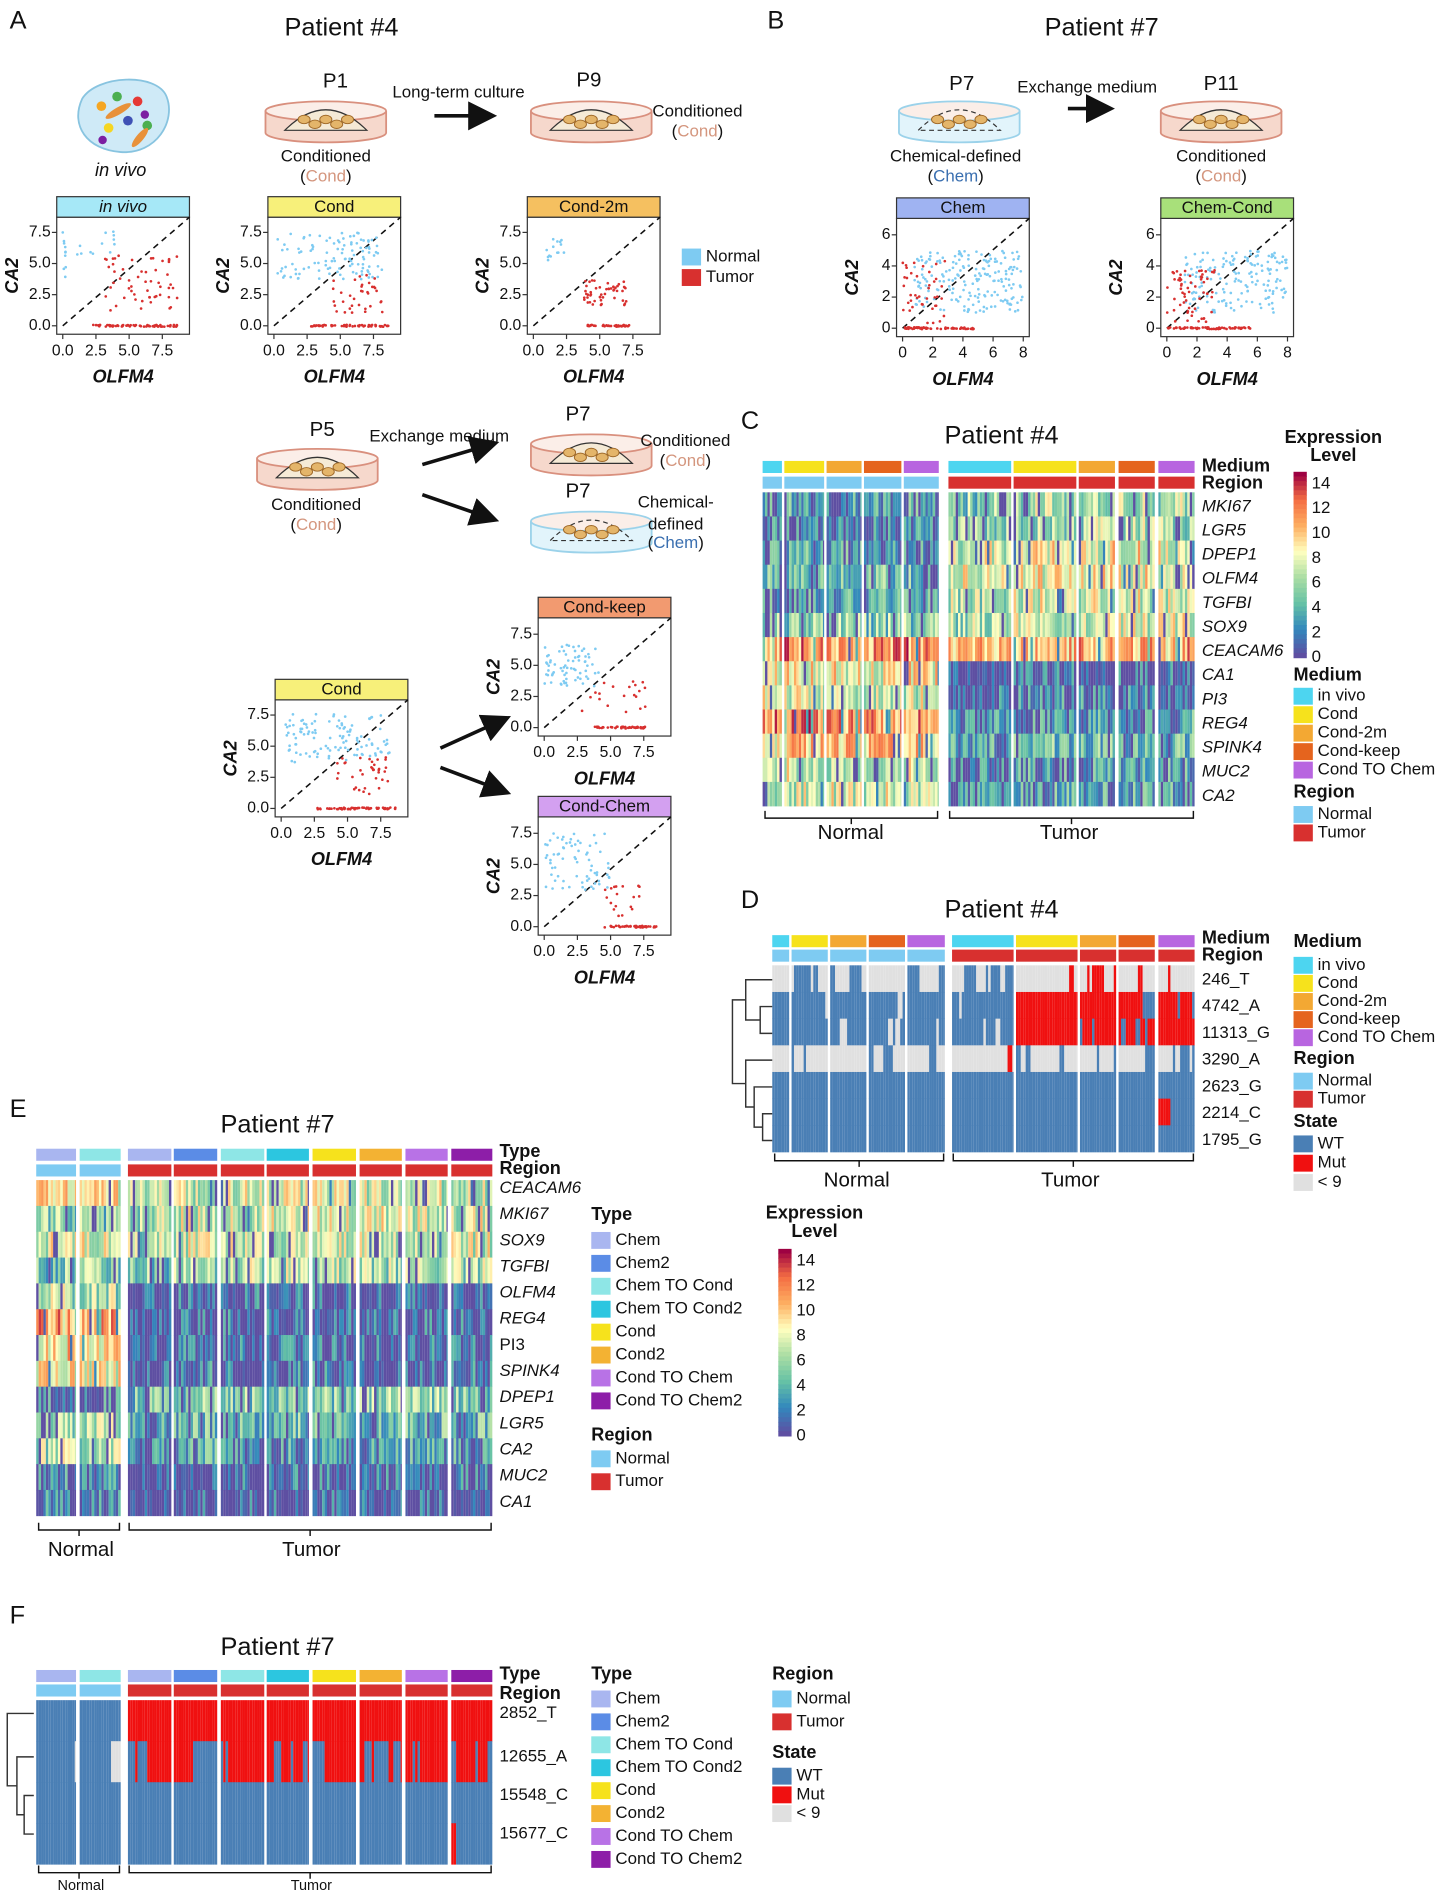 The image size is (1448, 1892). Describe the element at coordinates (521, 696) in the screenshot. I see `y-tick-label: 2.5` at that location.